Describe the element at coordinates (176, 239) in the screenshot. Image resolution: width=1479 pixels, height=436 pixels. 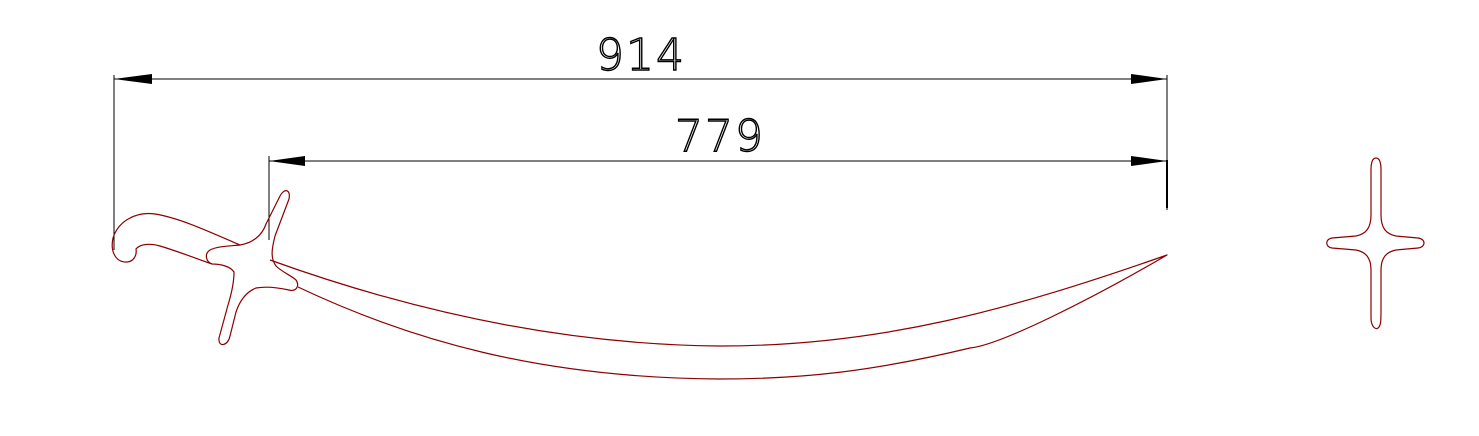
I see `sword-grip-outline` at that location.